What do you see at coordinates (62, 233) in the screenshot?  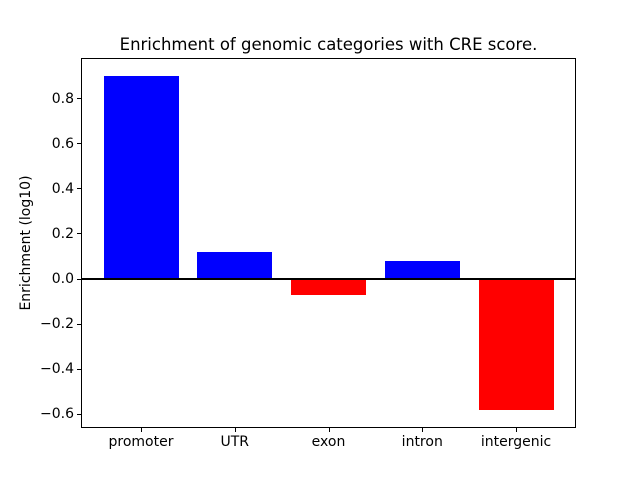 I see `y-tick-label: 0.2` at bounding box center [62, 233].